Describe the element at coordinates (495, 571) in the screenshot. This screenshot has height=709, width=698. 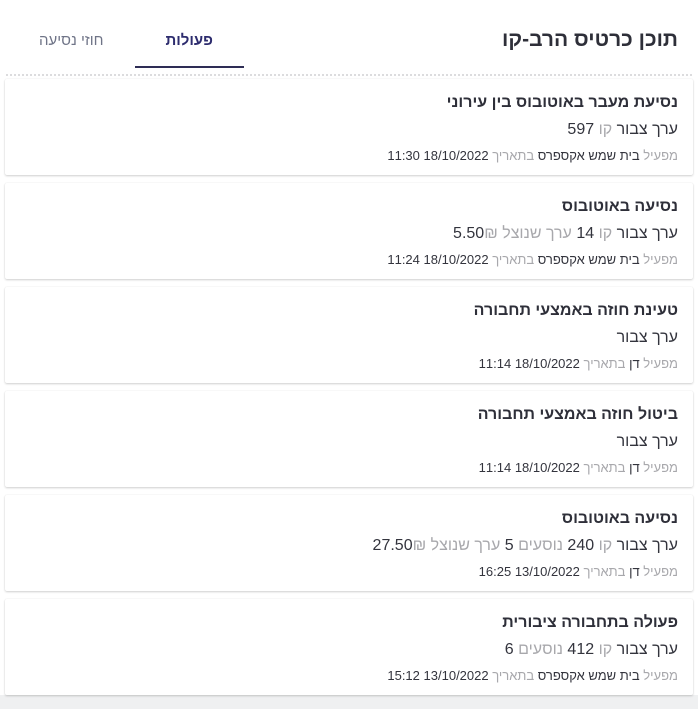
I see `time-value: 16:25` at that location.